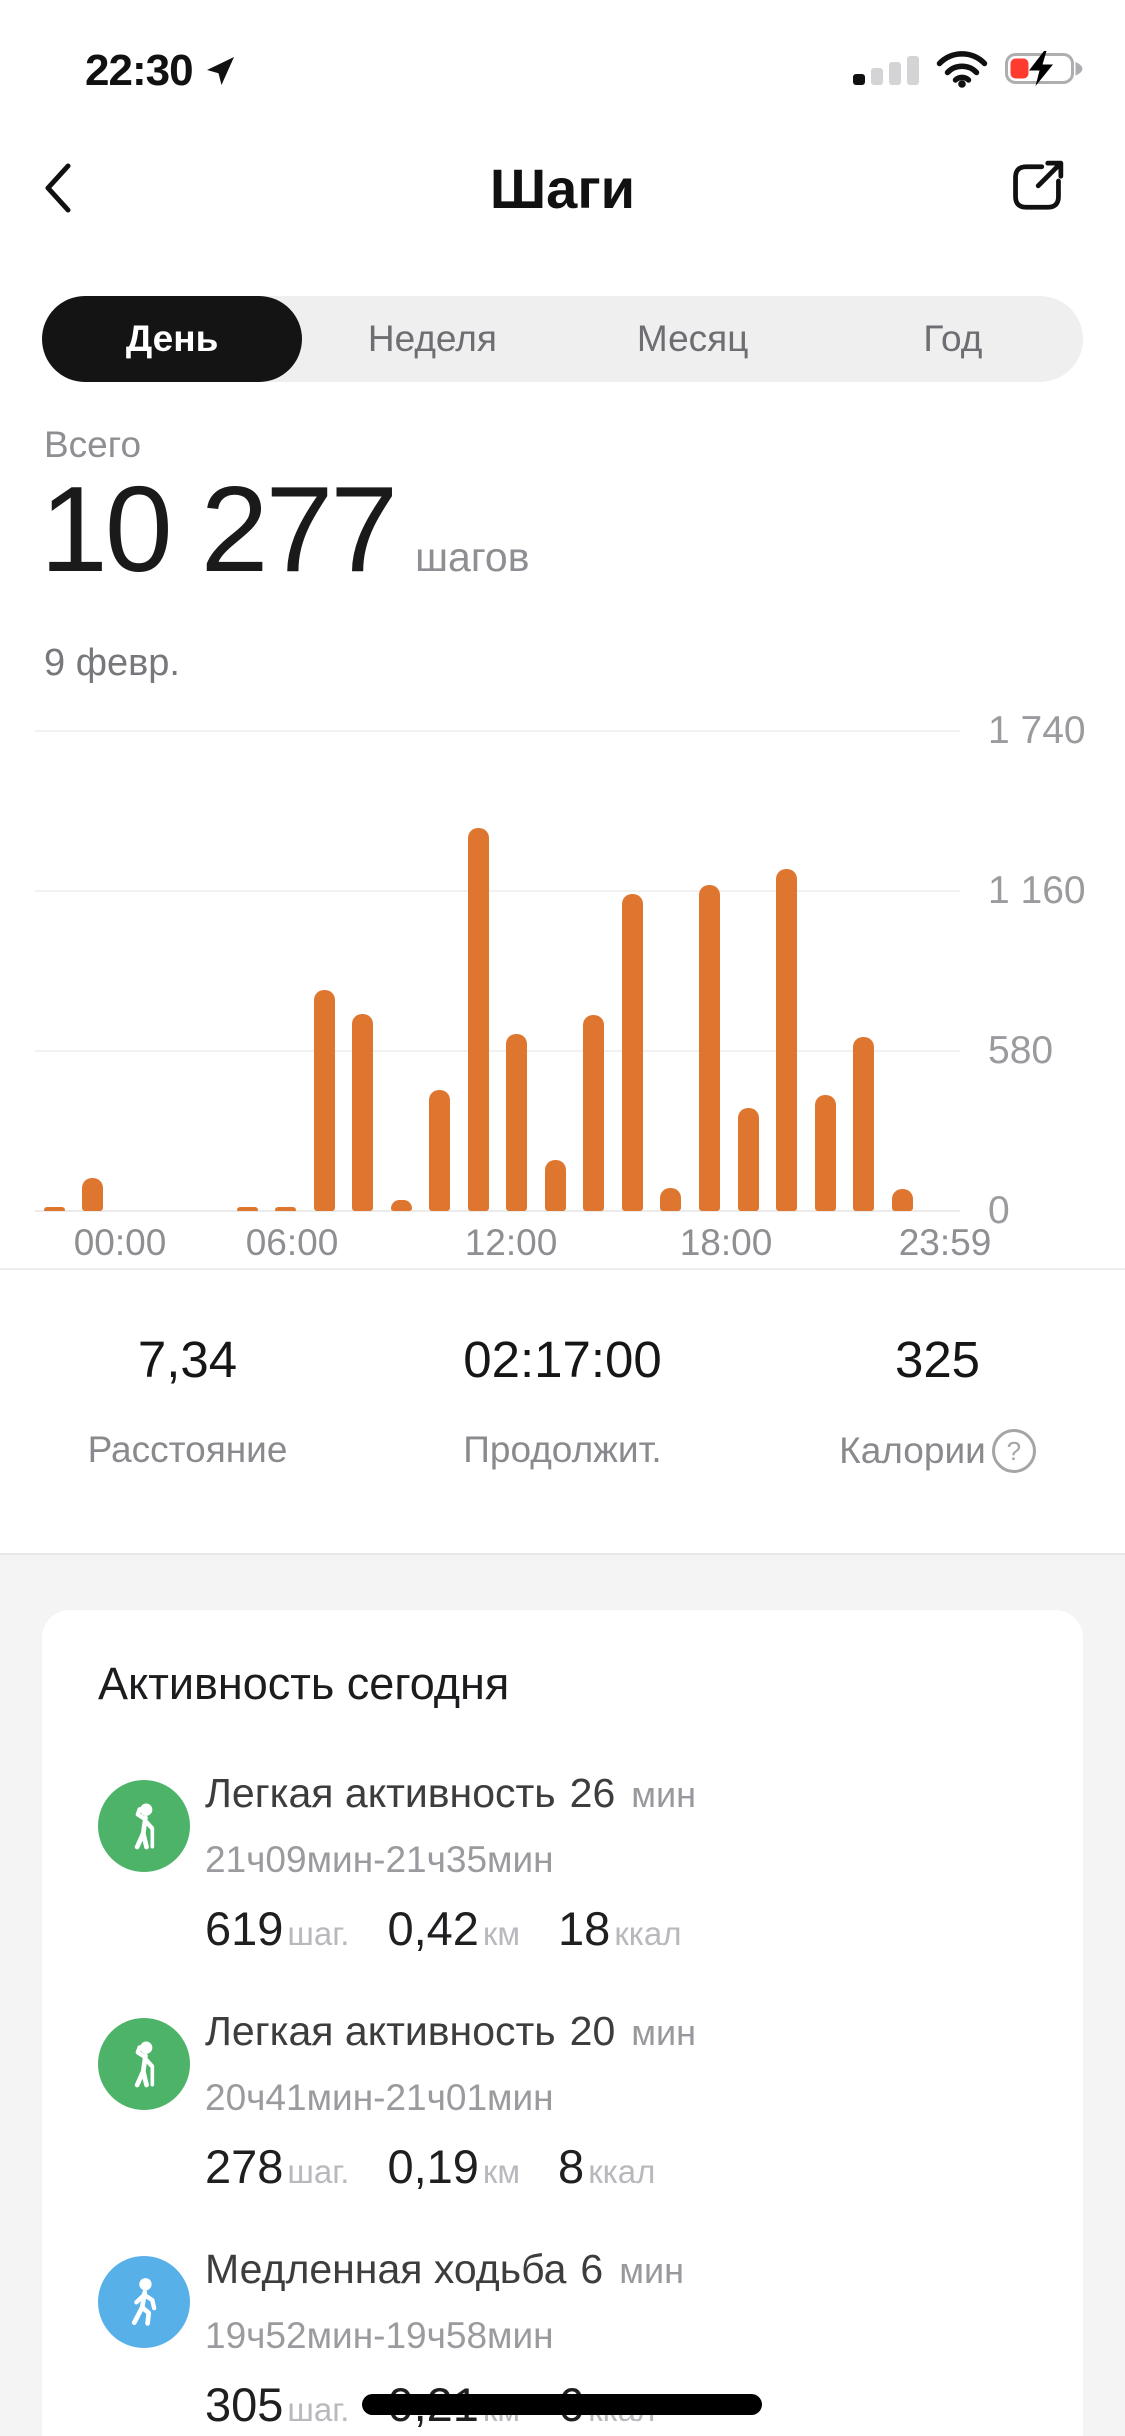 The image size is (1125, 2436). What do you see at coordinates (379, 1859) in the screenshot?
I see `activity-time-range: 21ч09мин-21ч35мин` at bounding box center [379, 1859].